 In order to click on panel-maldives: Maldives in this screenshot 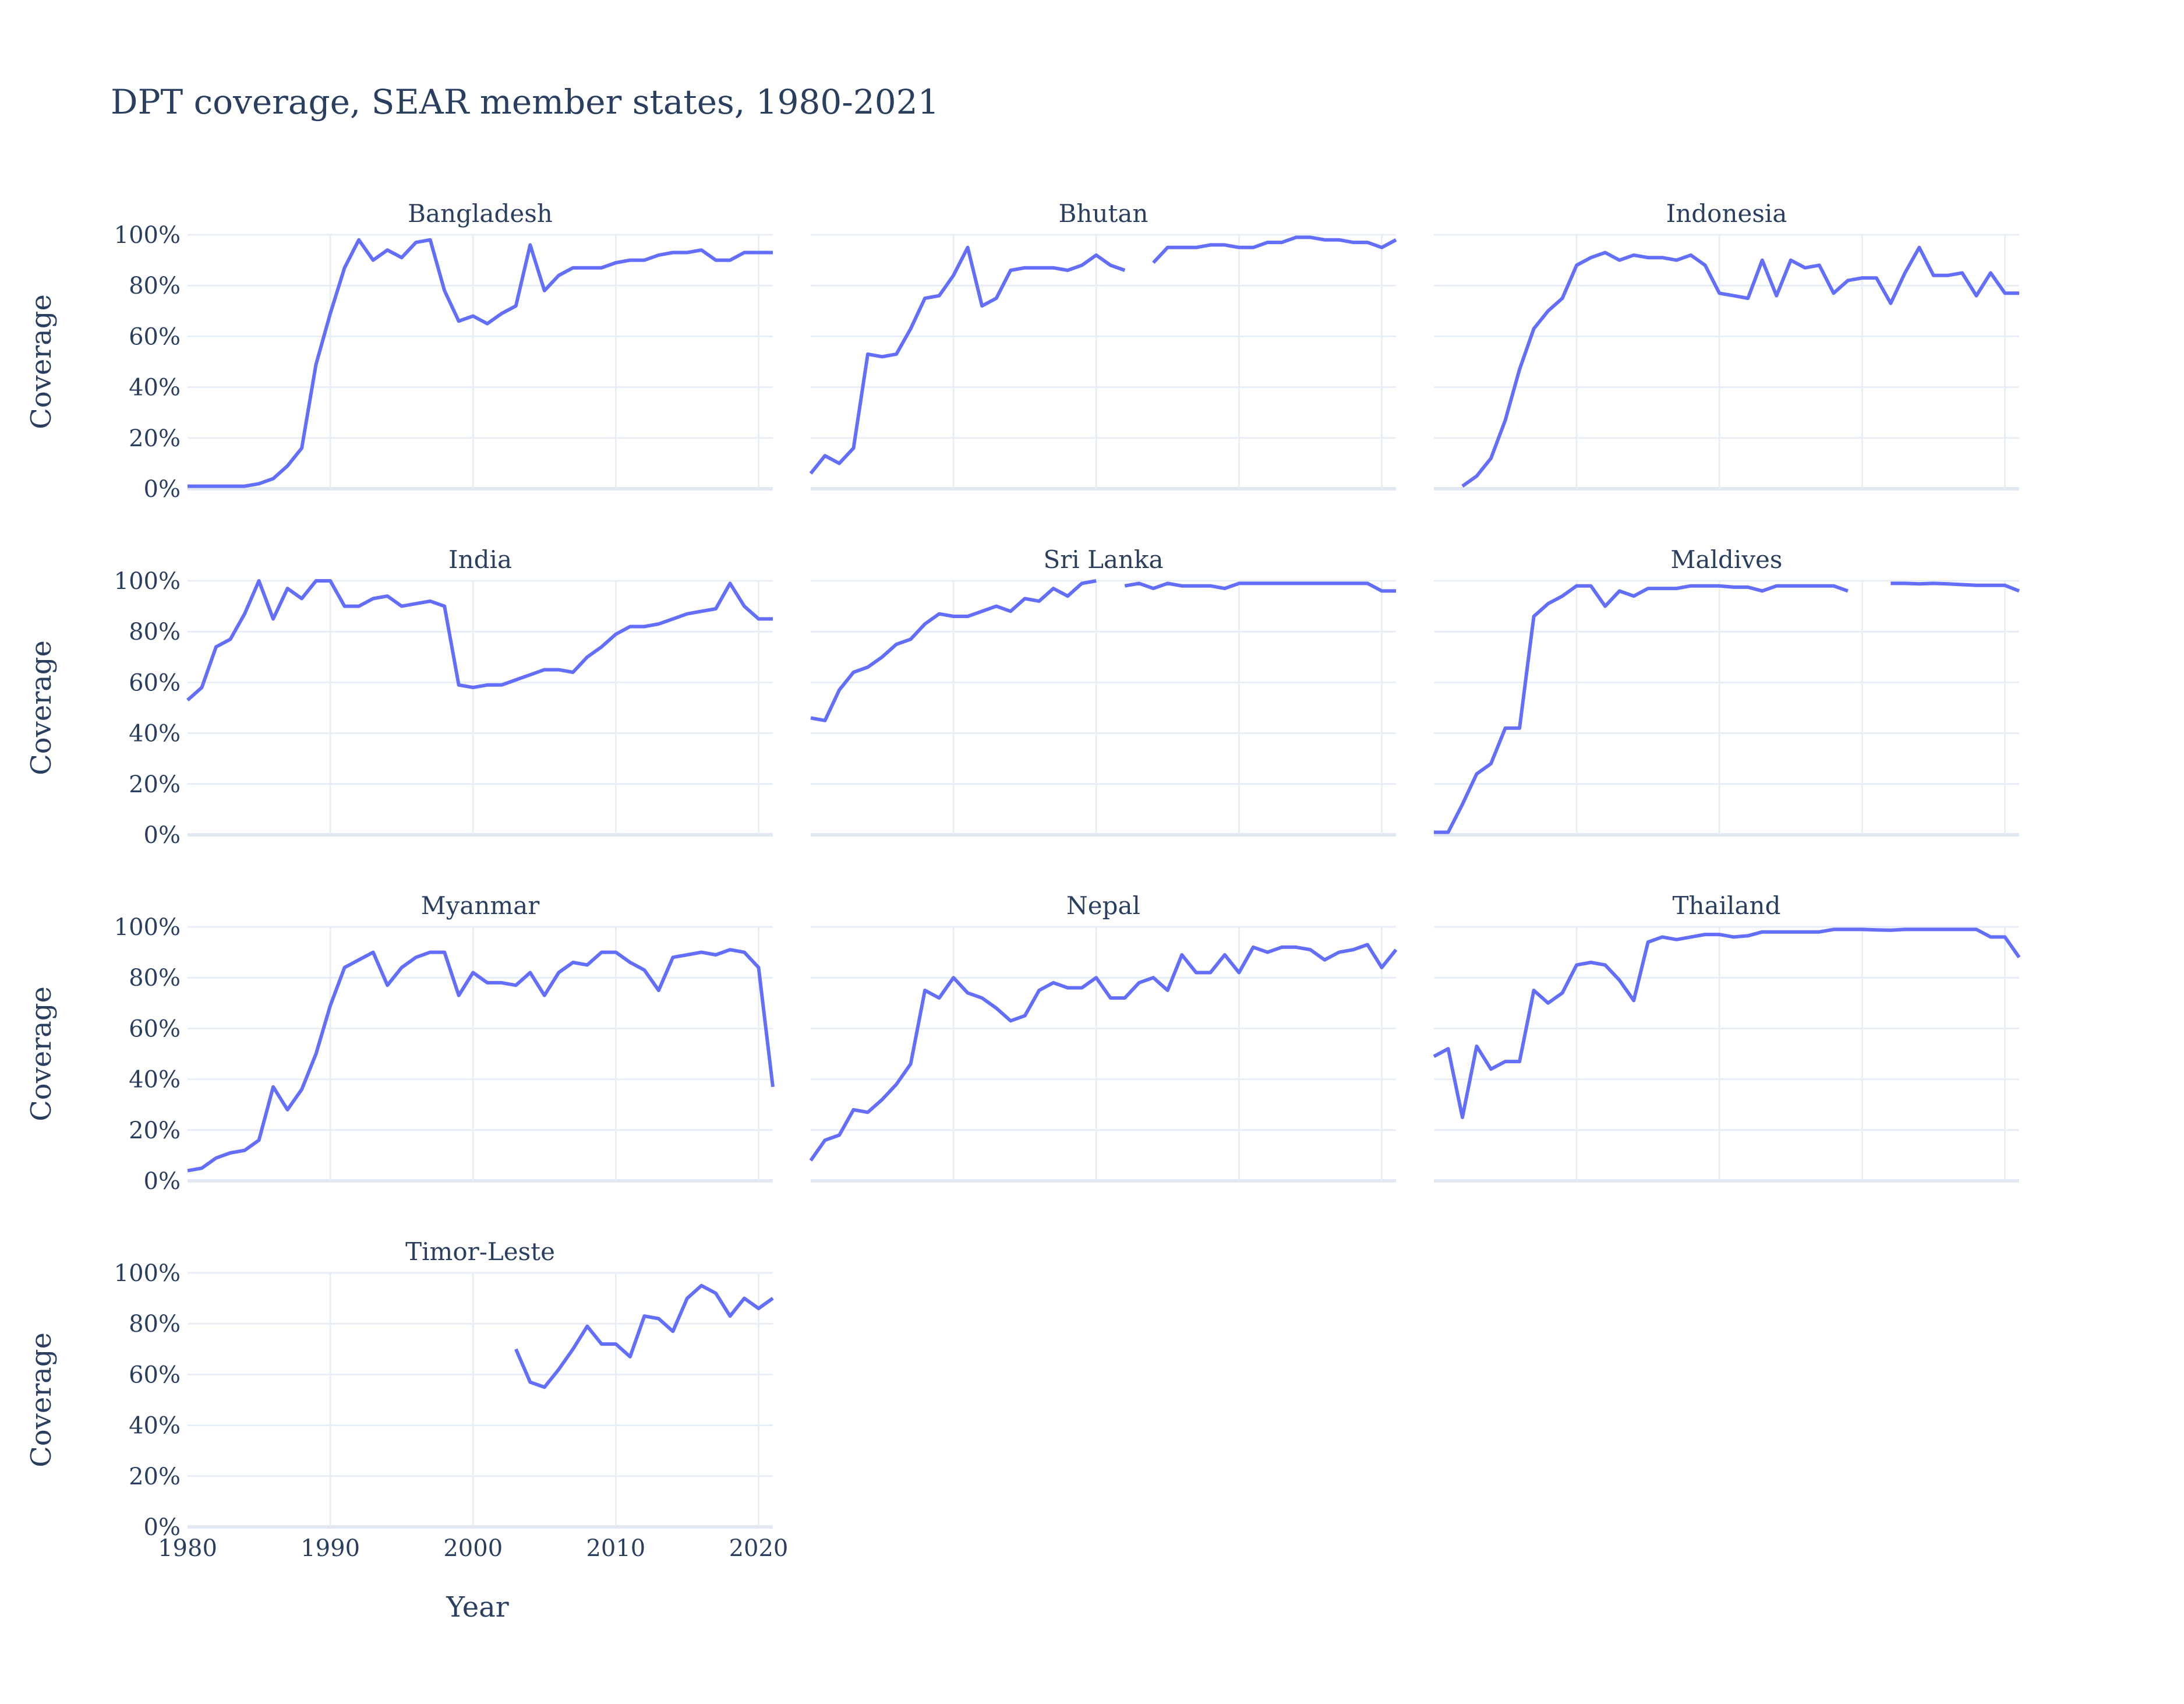, I will do `click(1727, 691)`.